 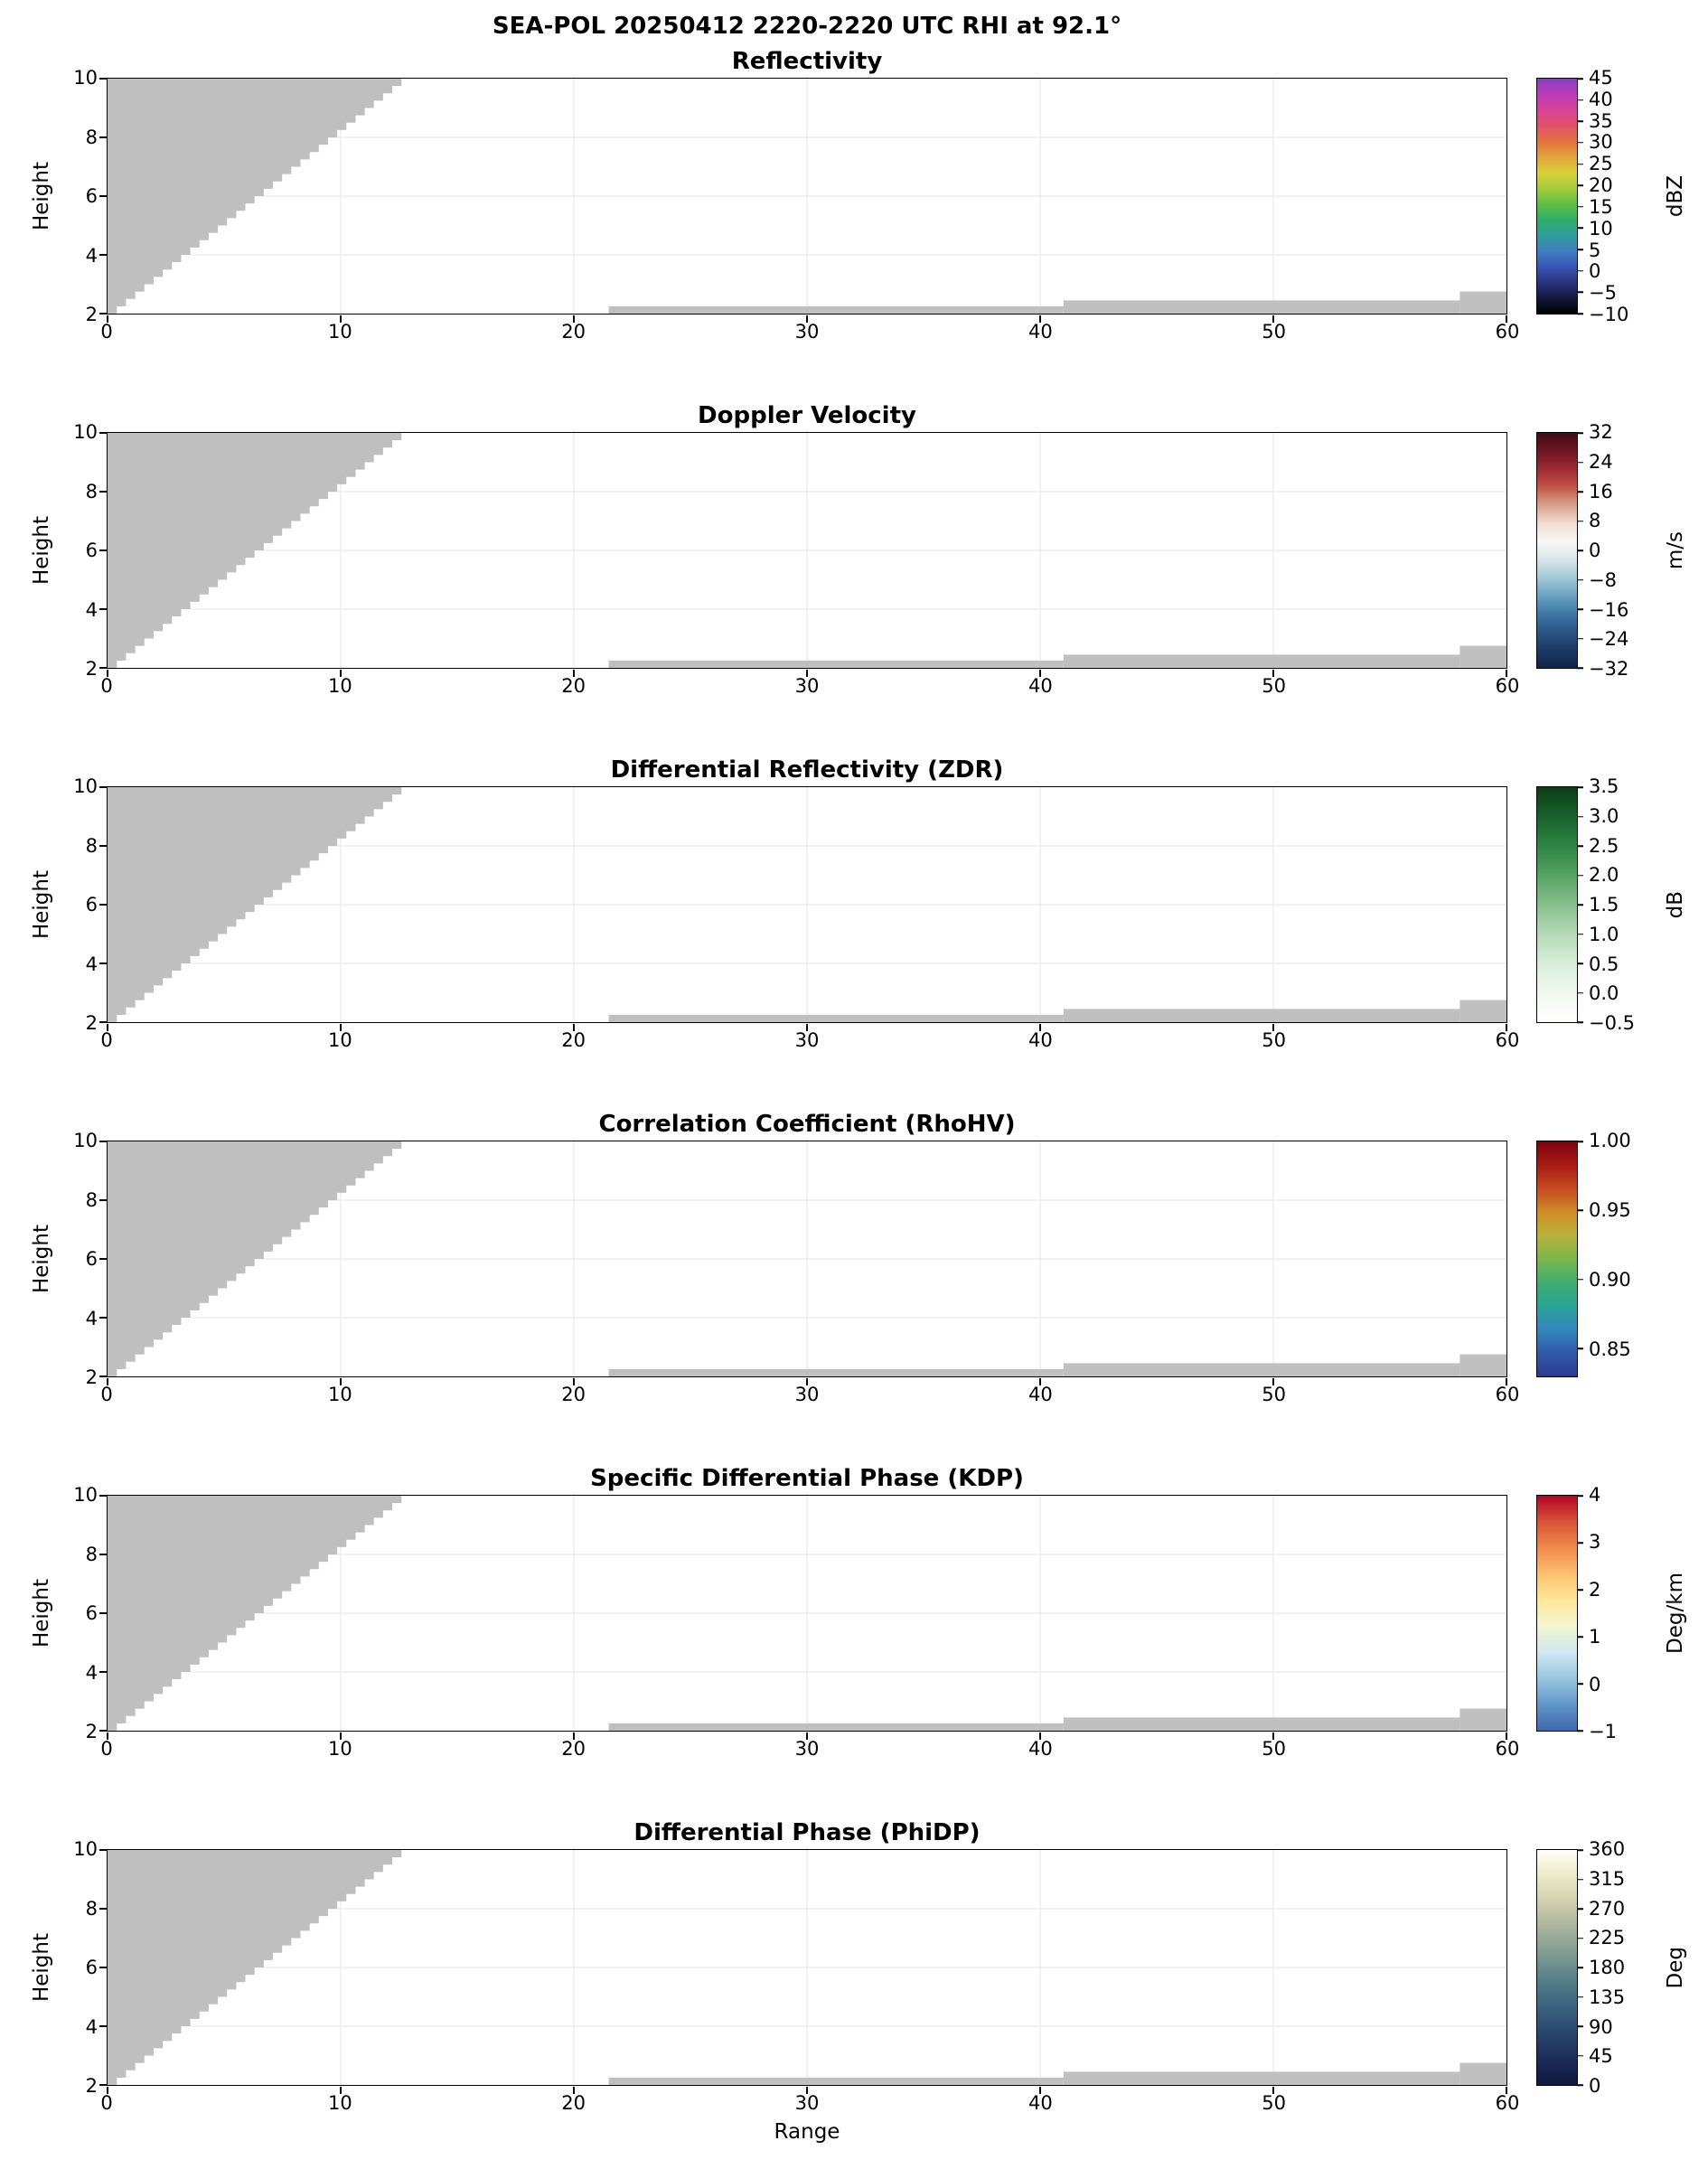 What do you see at coordinates (1604, 905) in the screenshot?
I see `colorbar-tick-label: 1.5` at bounding box center [1604, 905].